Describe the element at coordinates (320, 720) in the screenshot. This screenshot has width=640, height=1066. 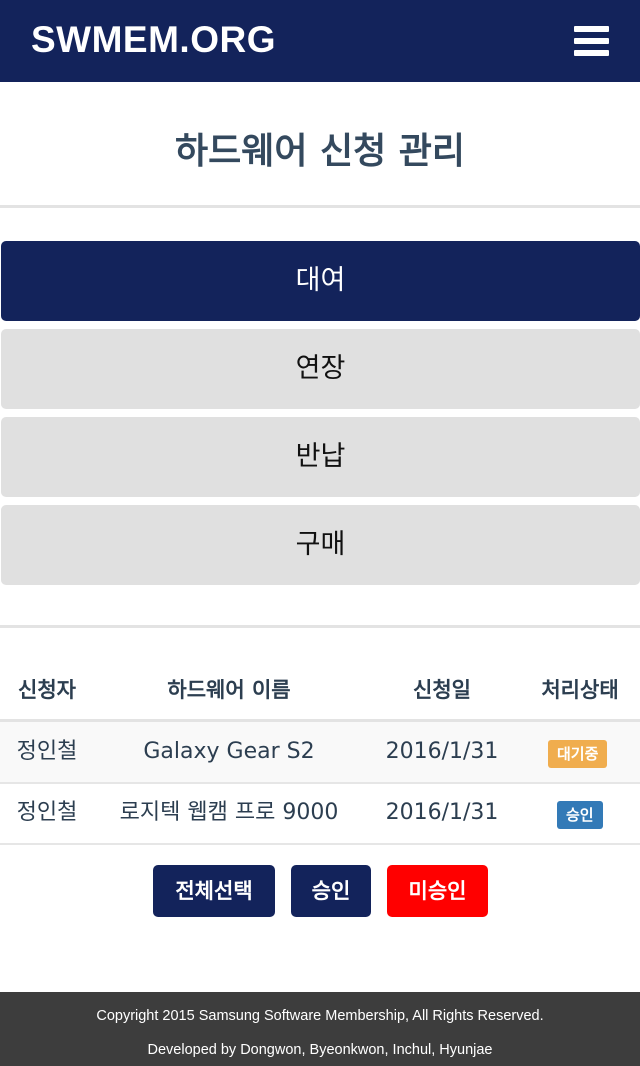
I see `table-header-divider` at that location.